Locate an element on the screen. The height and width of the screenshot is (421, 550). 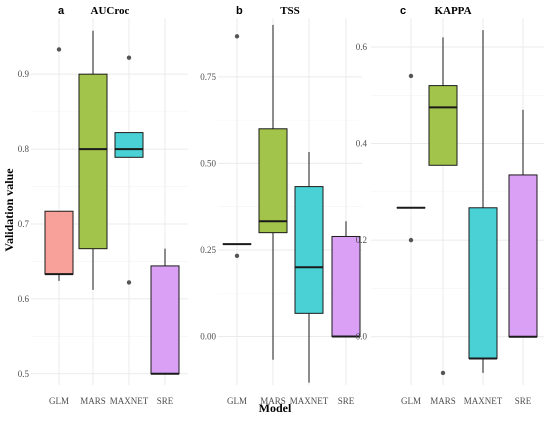
y-tick-label: 0.50 is located at coordinates (208, 163).